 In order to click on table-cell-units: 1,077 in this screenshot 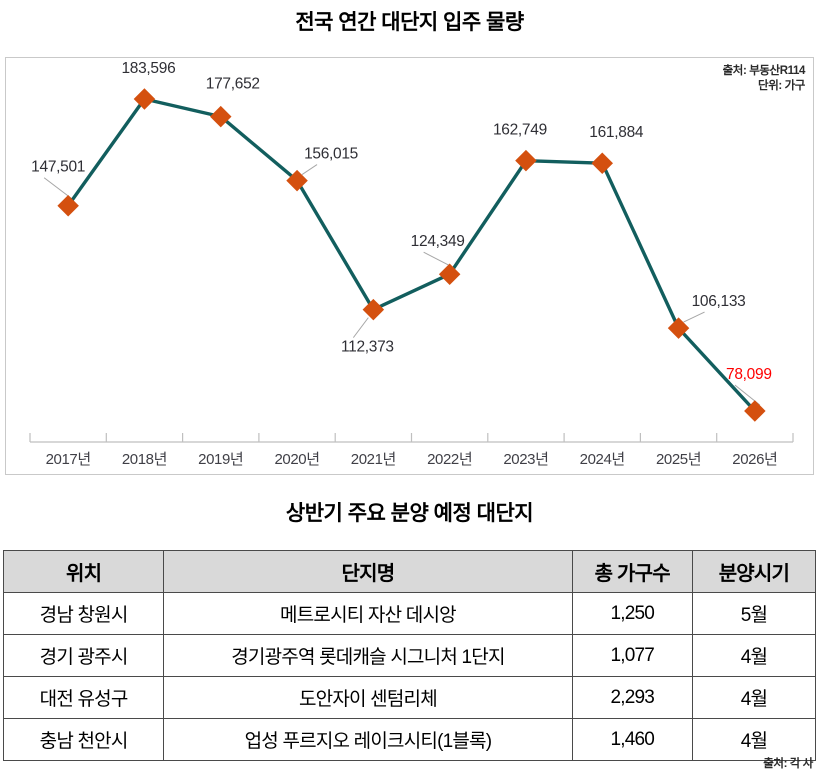, I will do `click(632, 655)`.